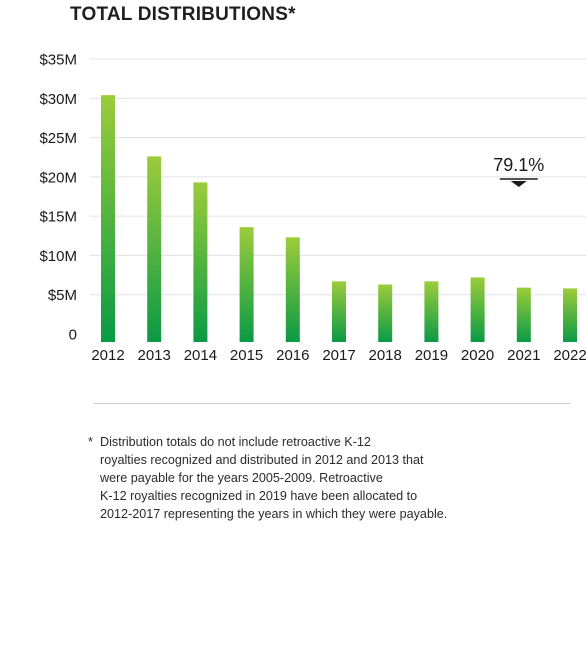 The width and height of the screenshot is (586, 653). I want to click on x-tick-label-2014: 2014, so click(200, 355).